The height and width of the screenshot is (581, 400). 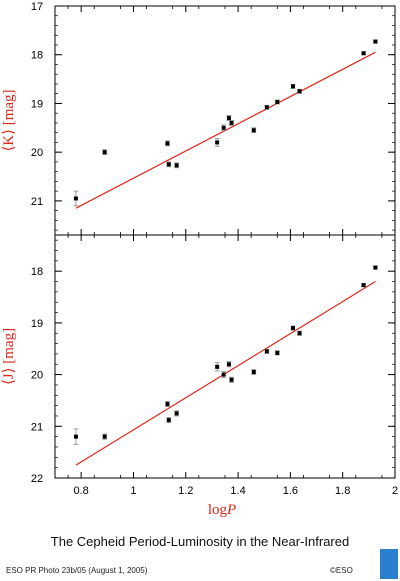 What do you see at coordinates (77, 570) in the screenshot?
I see `photo-credit: ESO PR Photo 23b/05 (August 1, 2005)` at bounding box center [77, 570].